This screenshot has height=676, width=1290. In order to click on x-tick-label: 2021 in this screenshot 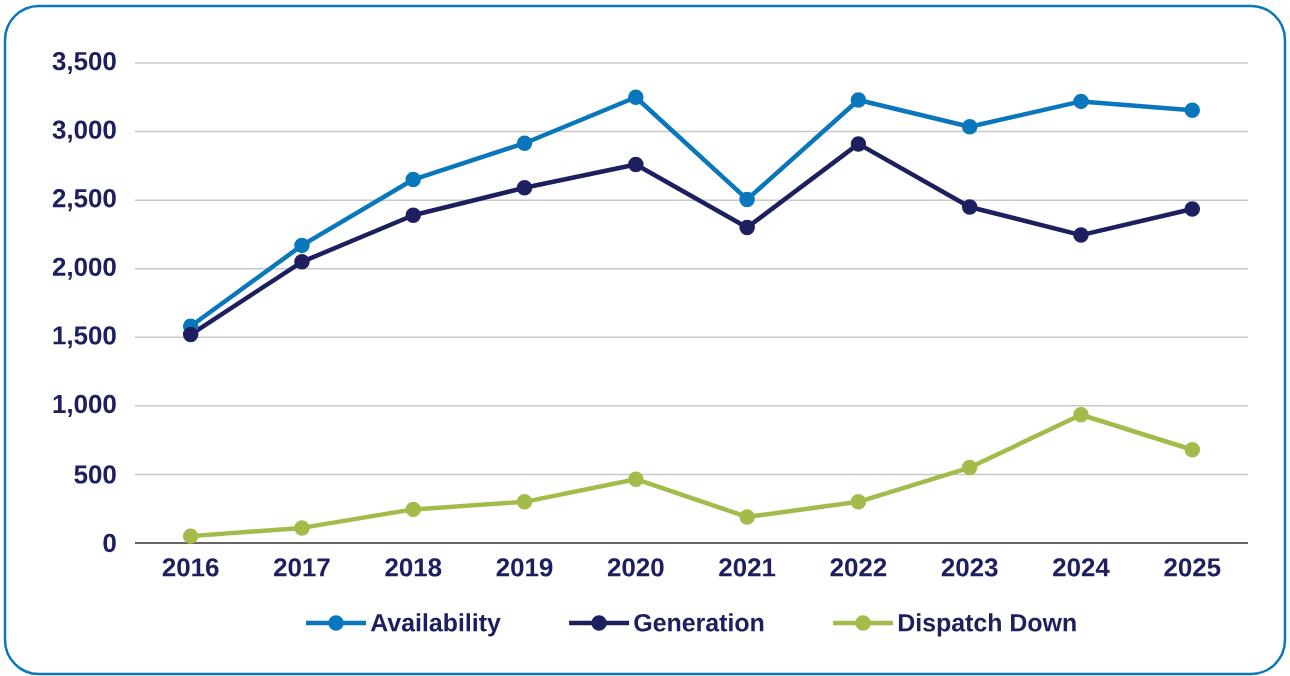, I will do `click(747, 567)`.